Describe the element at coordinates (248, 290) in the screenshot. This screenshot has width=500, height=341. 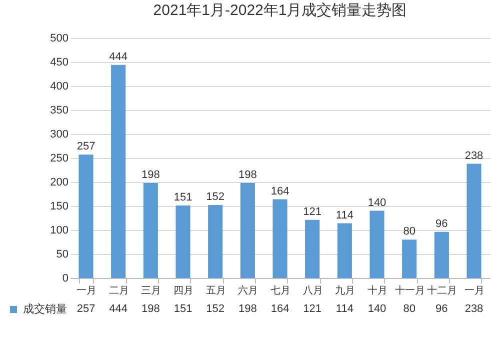
I see `x-tick-label: 六月` at that location.